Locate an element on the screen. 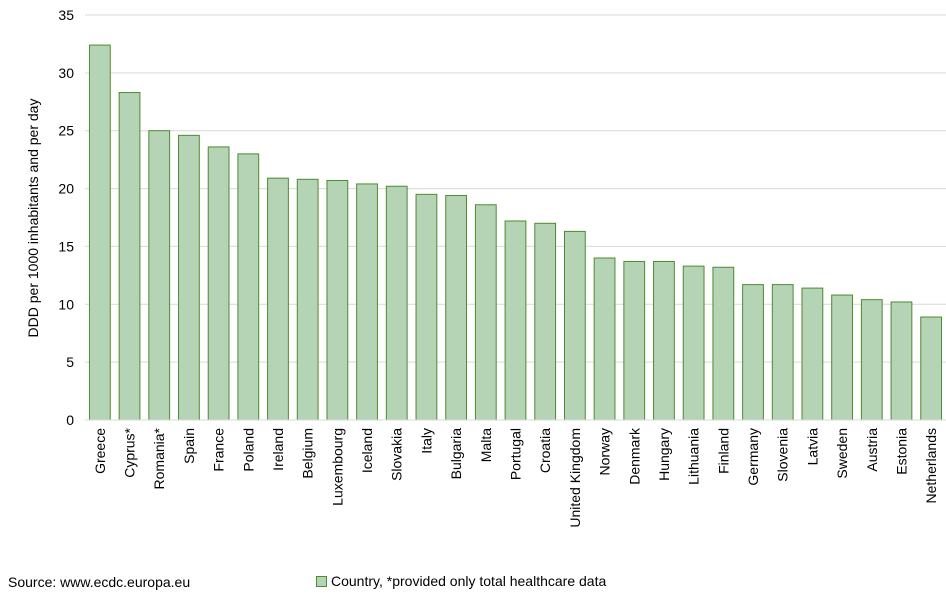 The image size is (946, 595). x-tick-label: Sweden is located at coordinates (842, 453).